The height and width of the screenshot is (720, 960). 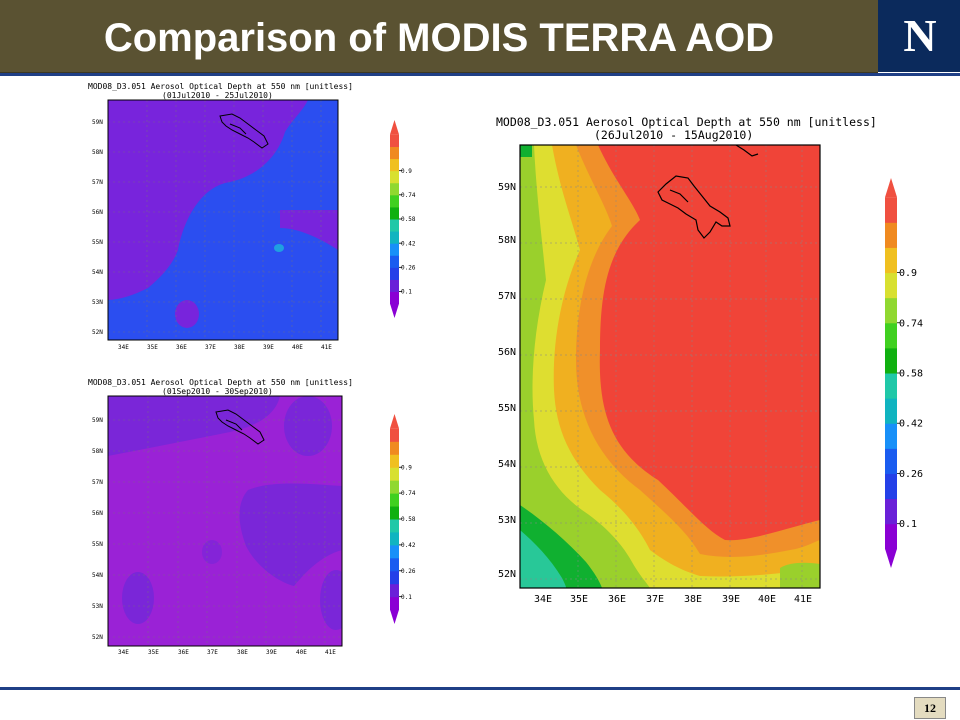 What do you see at coordinates (271, 652) in the screenshot?
I see `x-tick-label: 39E` at bounding box center [271, 652].